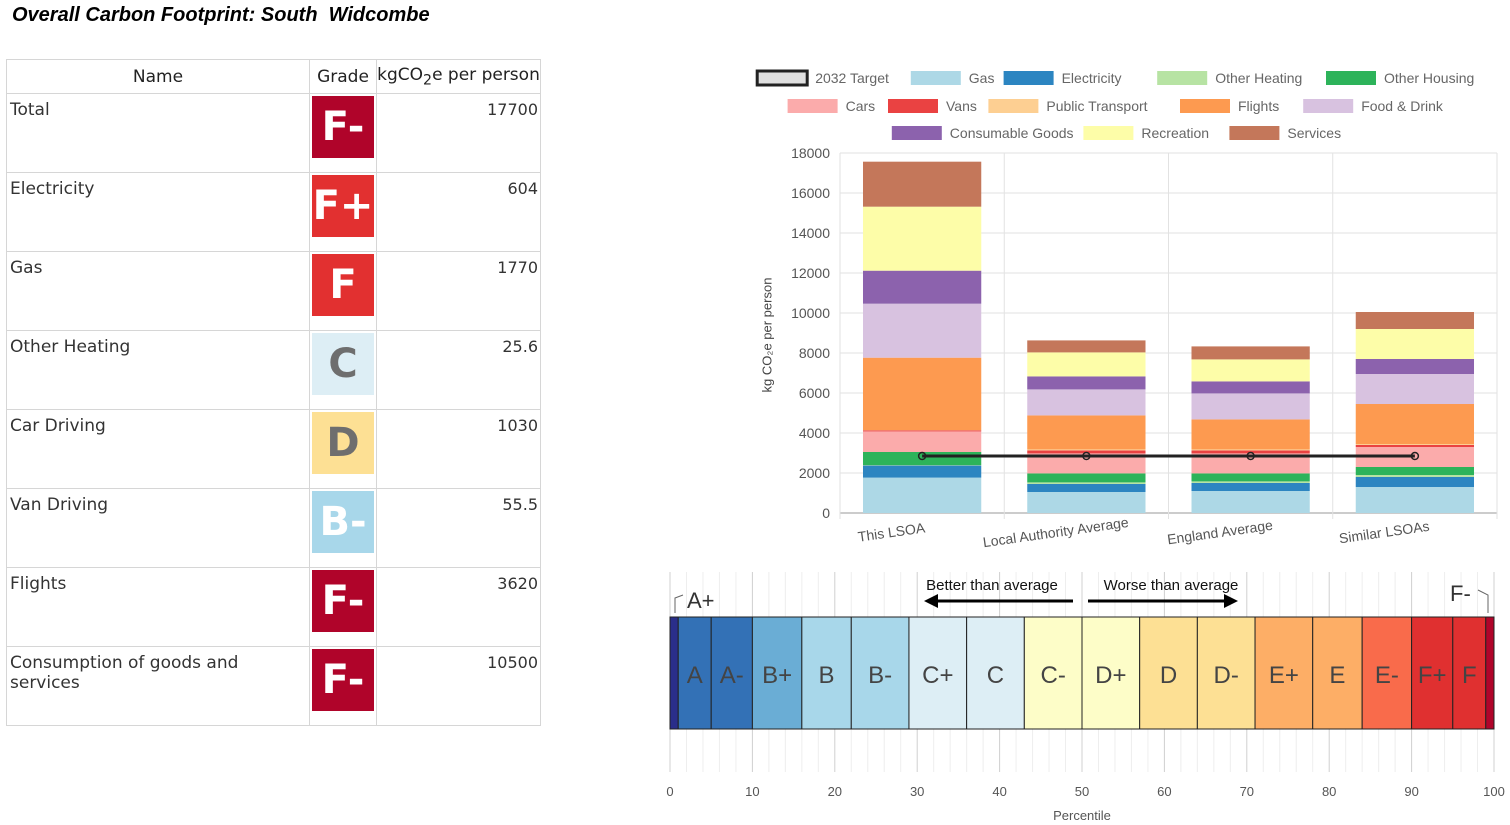 This screenshot has width=1510, height=825. What do you see at coordinates (158, 291) in the screenshot?
I see `row-name: Gas` at bounding box center [158, 291].